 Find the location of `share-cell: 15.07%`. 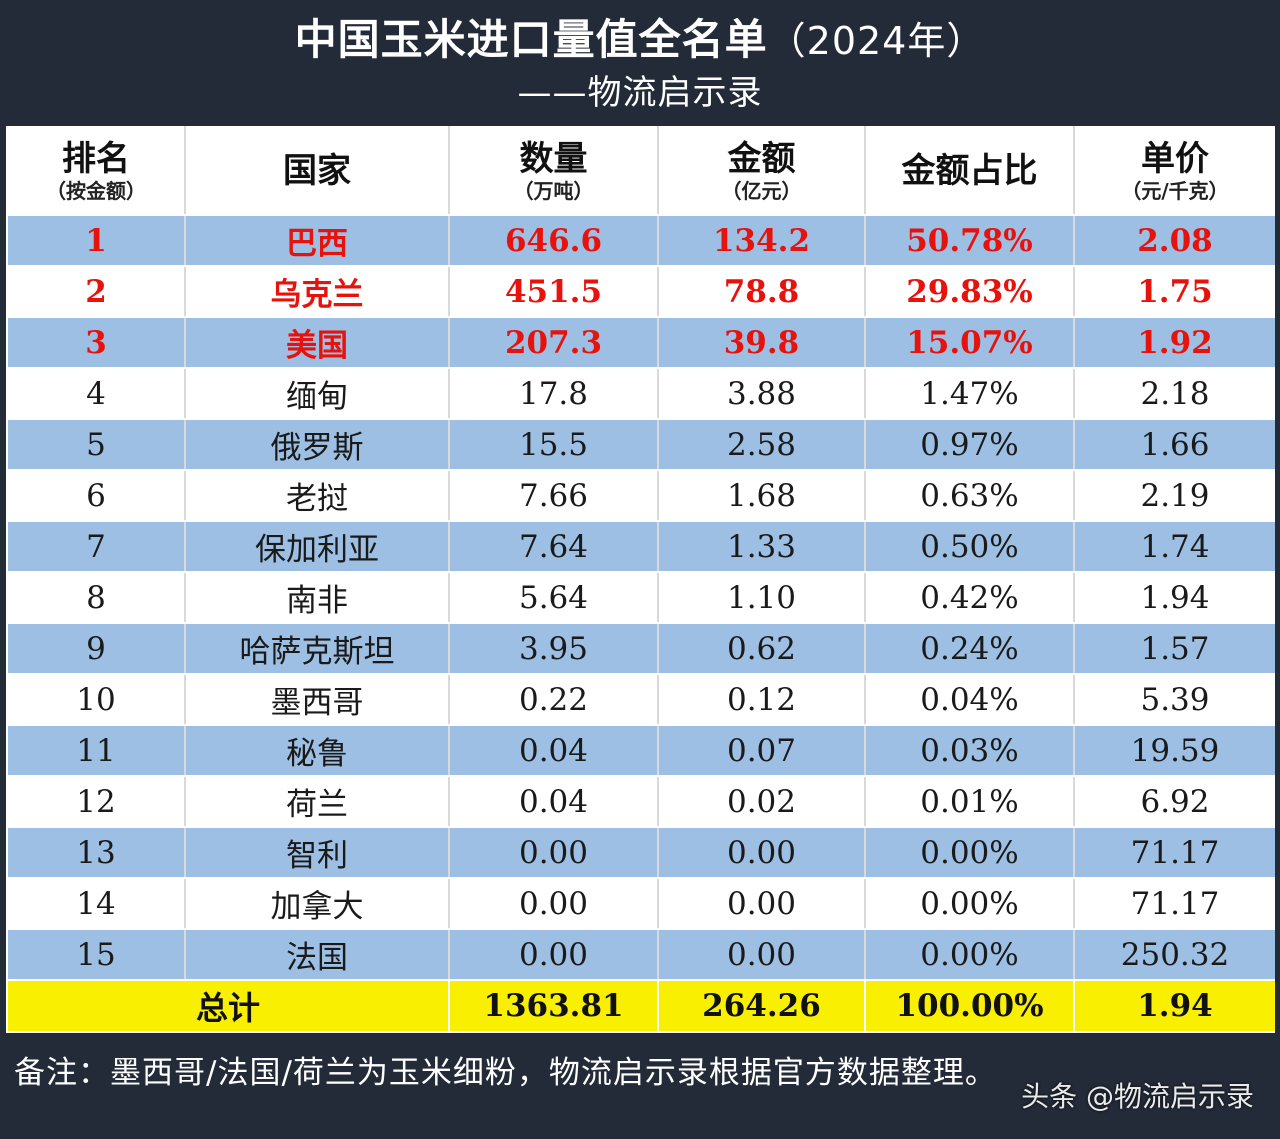

share-cell: 15.07% is located at coordinates (969, 342).